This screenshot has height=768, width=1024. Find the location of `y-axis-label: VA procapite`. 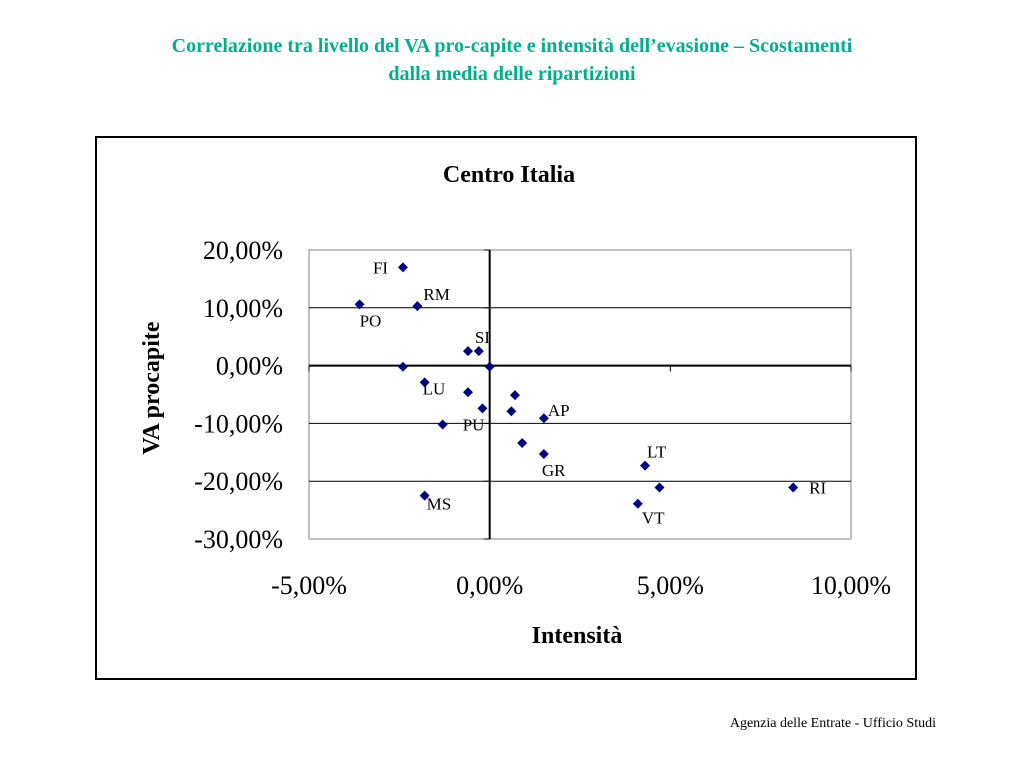

y-axis-label: VA procapite is located at coordinates (152, 387).